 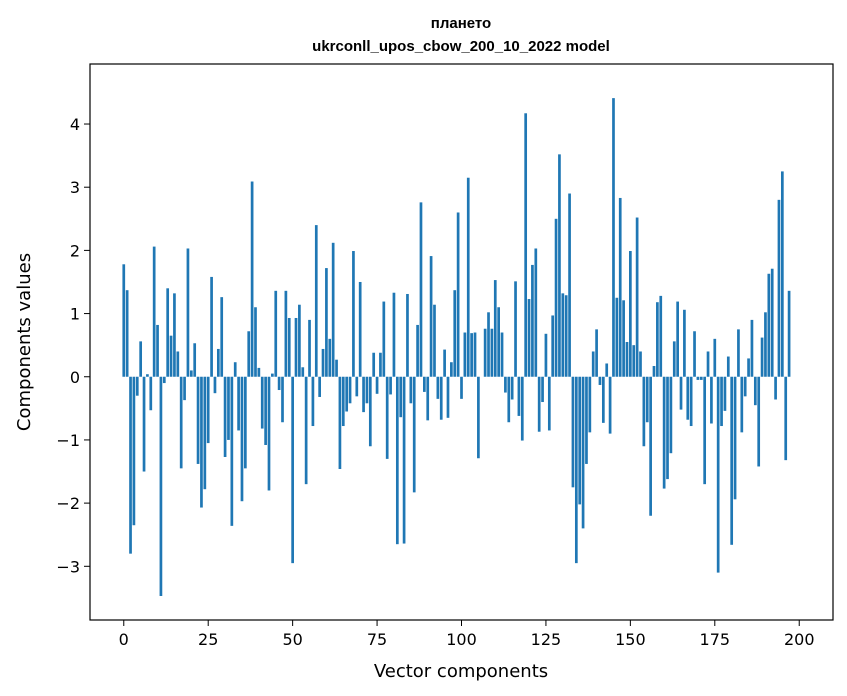 What do you see at coordinates (799, 639) in the screenshot?
I see `x-tick-label: 200` at bounding box center [799, 639].